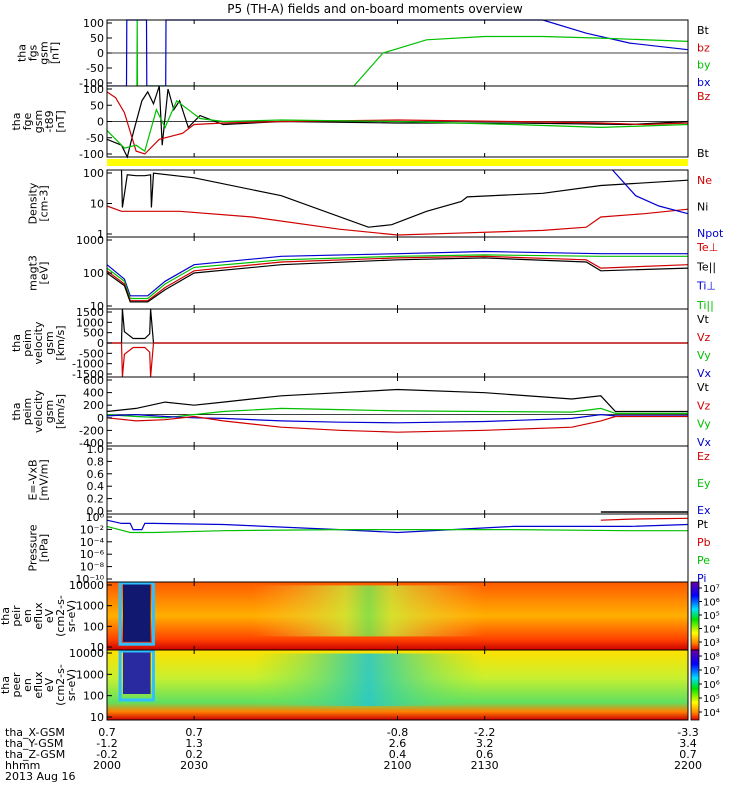 This screenshot has height=800, width=750. What do you see at coordinates (96, 474) in the screenshot?
I see `y-tick-label: 0.6` at bounding box center [96, 474].